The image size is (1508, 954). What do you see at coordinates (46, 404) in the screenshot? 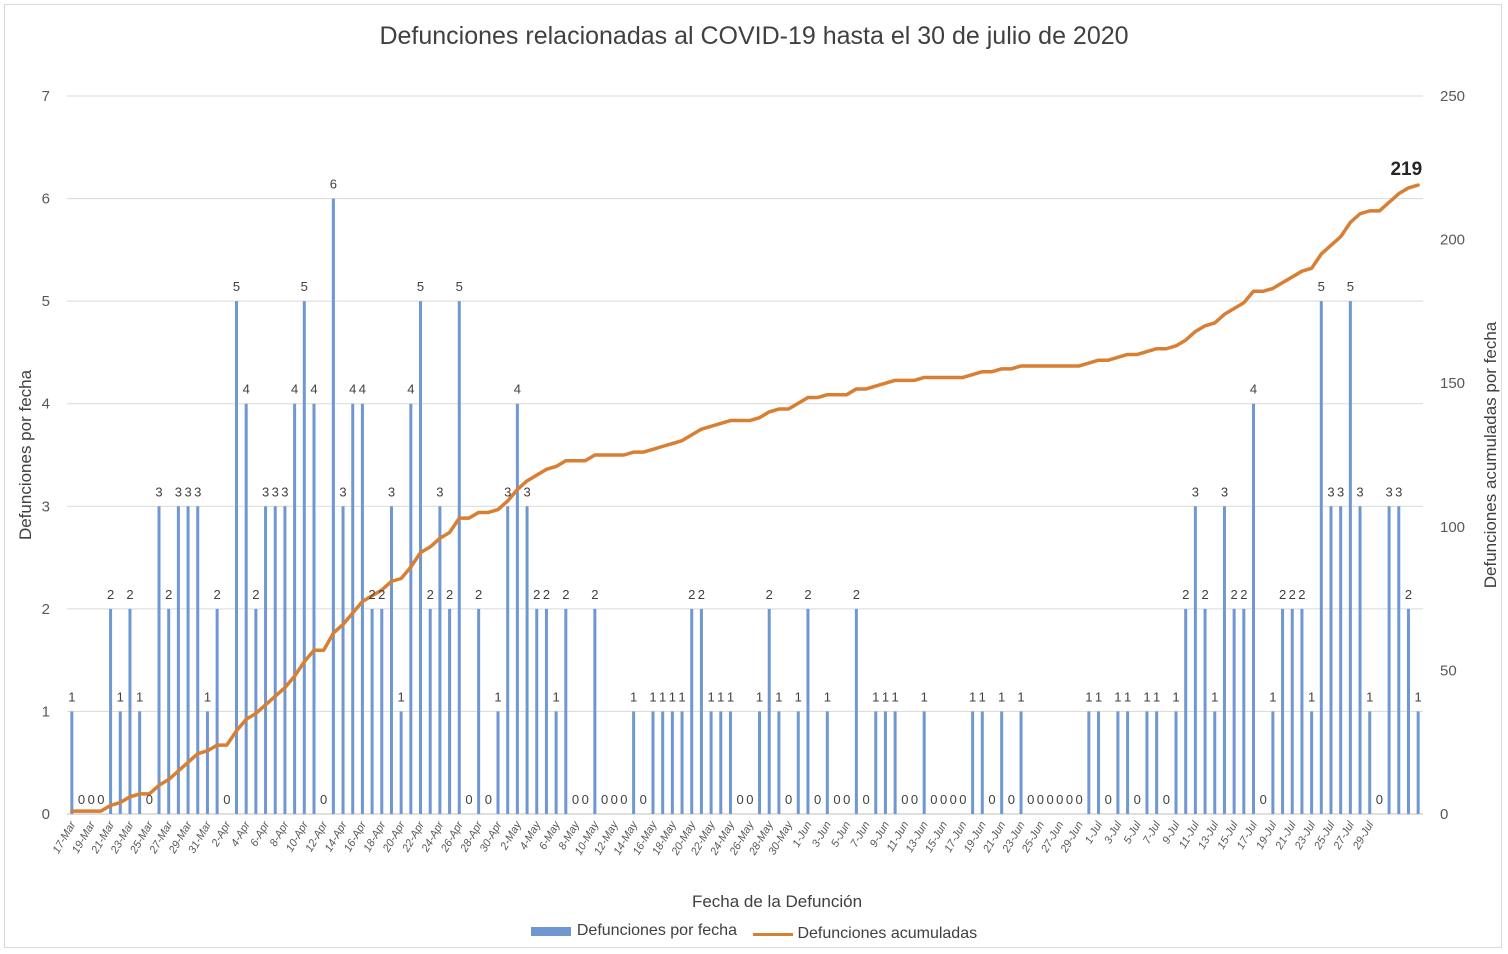
I see `y-tick-label: 4` at bounding box center [46, 404].